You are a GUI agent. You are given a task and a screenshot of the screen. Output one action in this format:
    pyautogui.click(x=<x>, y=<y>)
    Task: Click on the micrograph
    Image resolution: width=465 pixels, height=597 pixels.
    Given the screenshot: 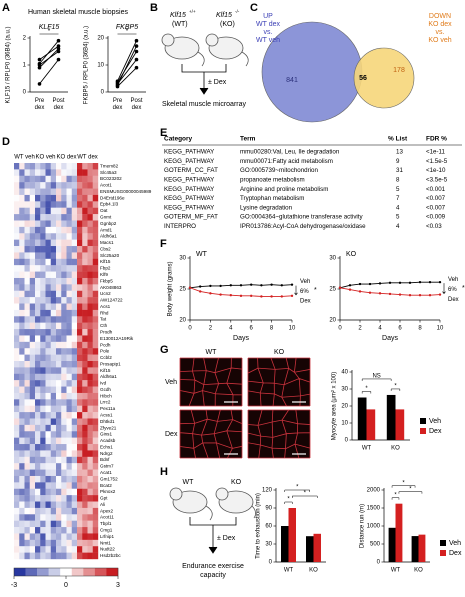 What is the action you would take?
    pyautogui.click(x=279, y=434)
    